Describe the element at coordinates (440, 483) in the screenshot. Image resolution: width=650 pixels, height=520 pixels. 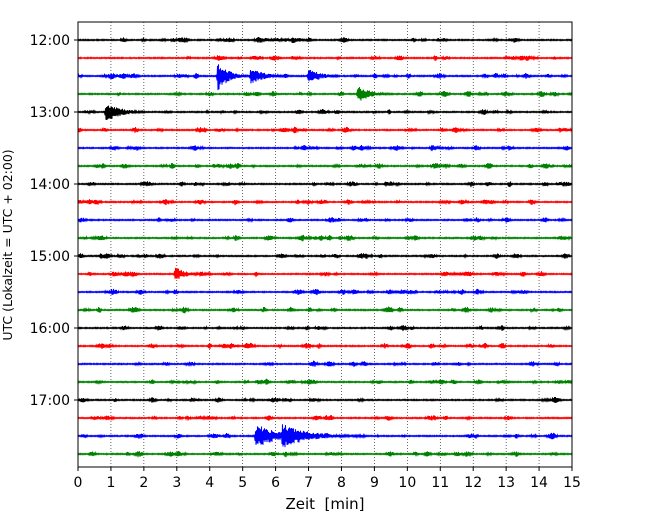
I see `x-tick-label-11: 11` at that location.